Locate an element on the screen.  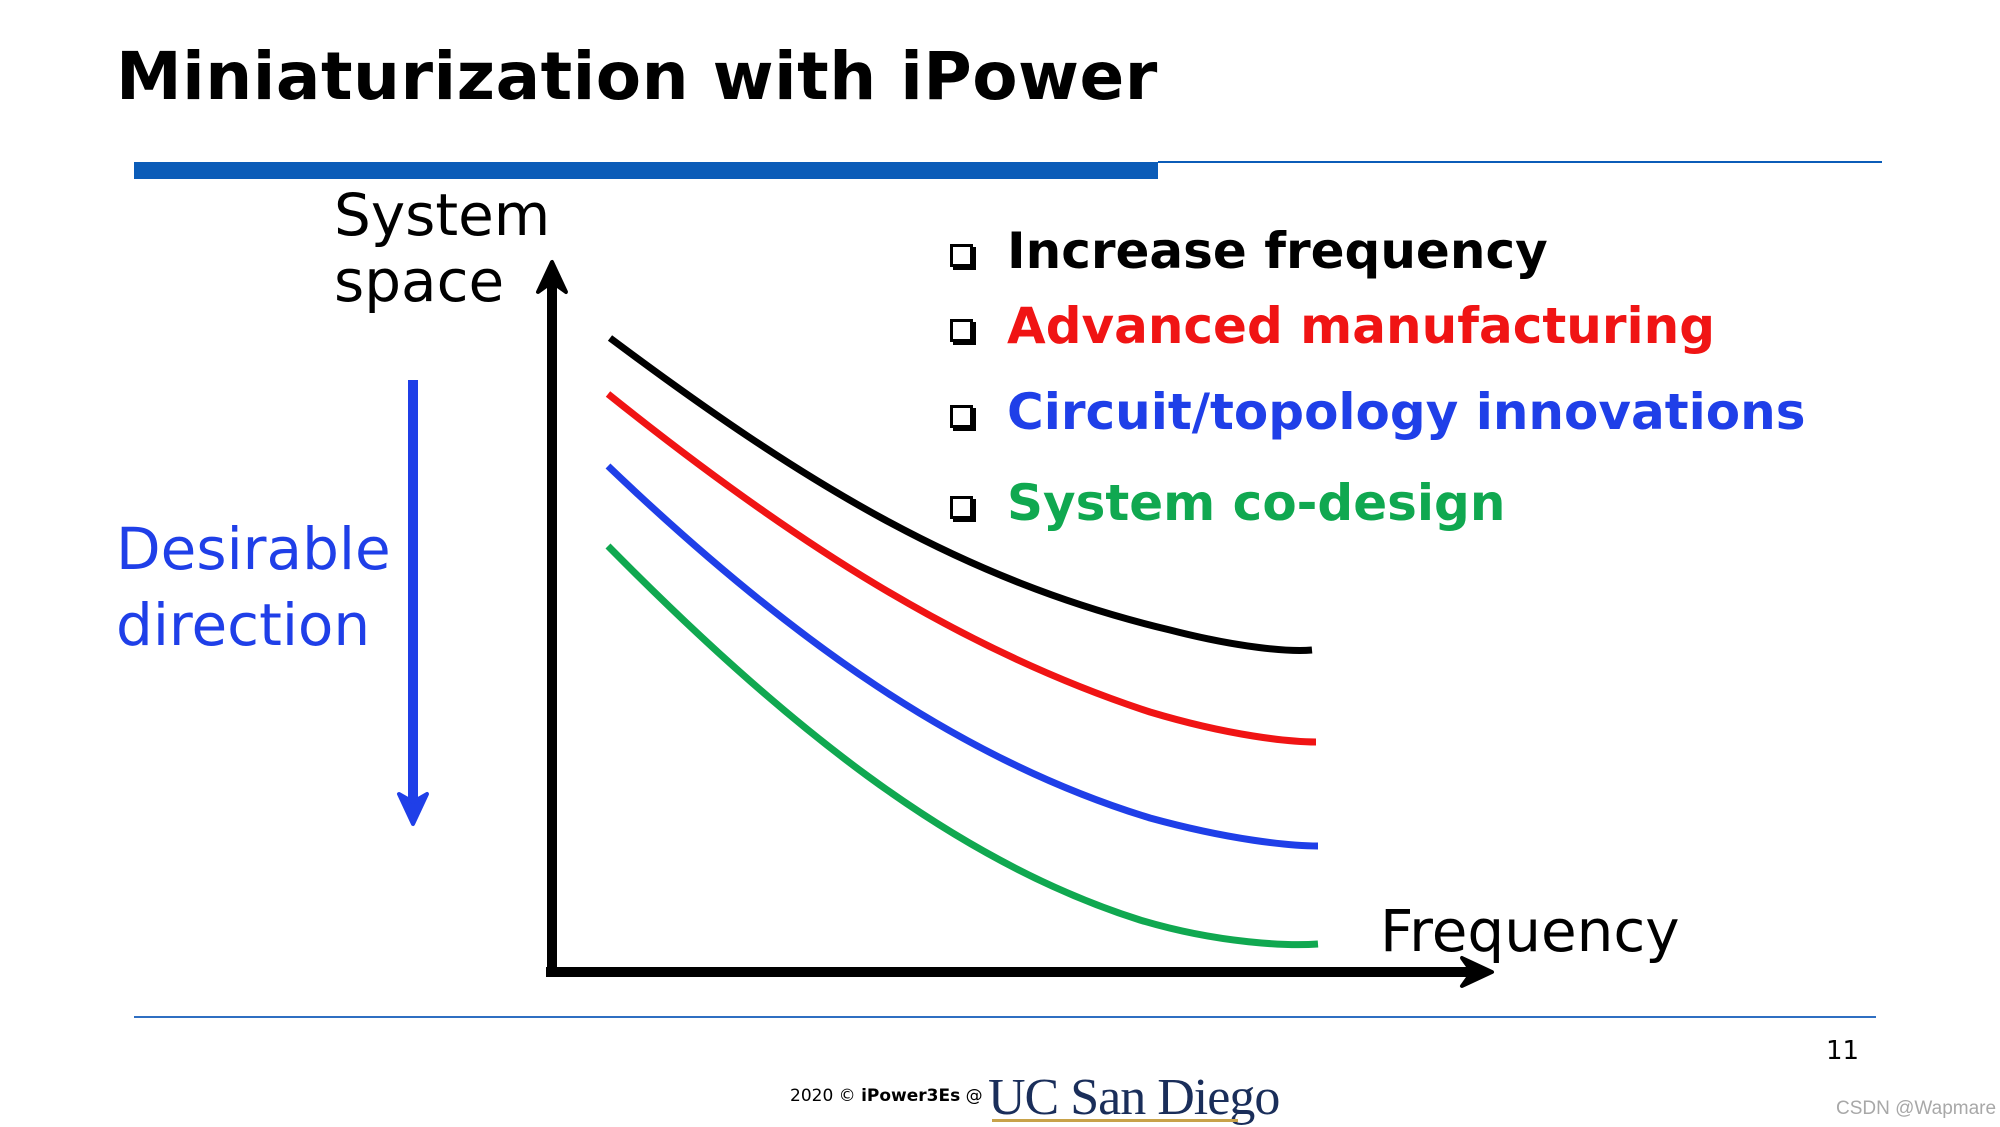
watermark: CSDN @Wapmare is located at coordinates (1916, 1108).